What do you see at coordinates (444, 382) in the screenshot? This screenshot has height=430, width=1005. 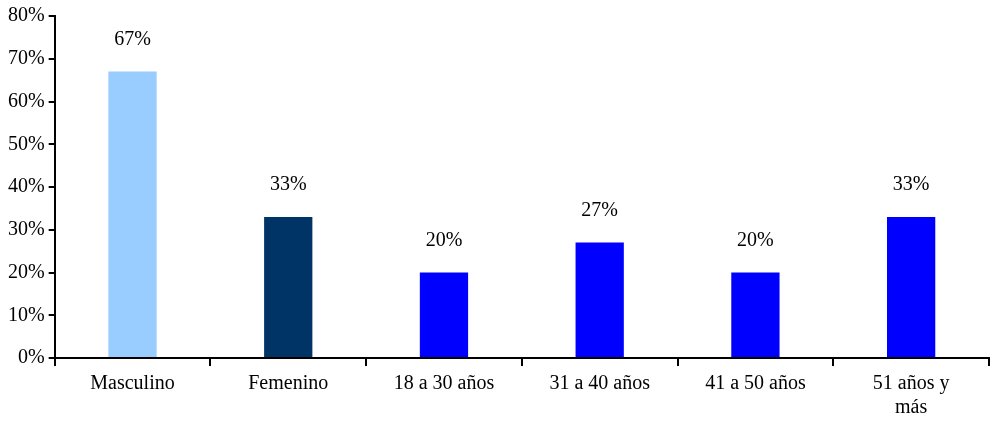 I see `x-tick-label: 18 a 30 años` at bounding box center [444, 382].